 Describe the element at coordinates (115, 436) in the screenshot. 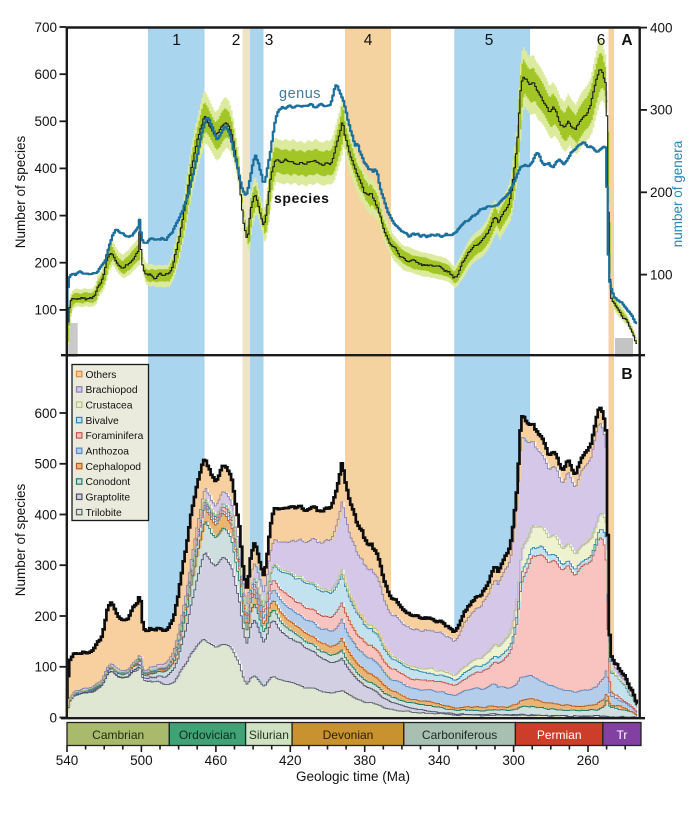

I see `svg-text: Foraminifera` at that location.